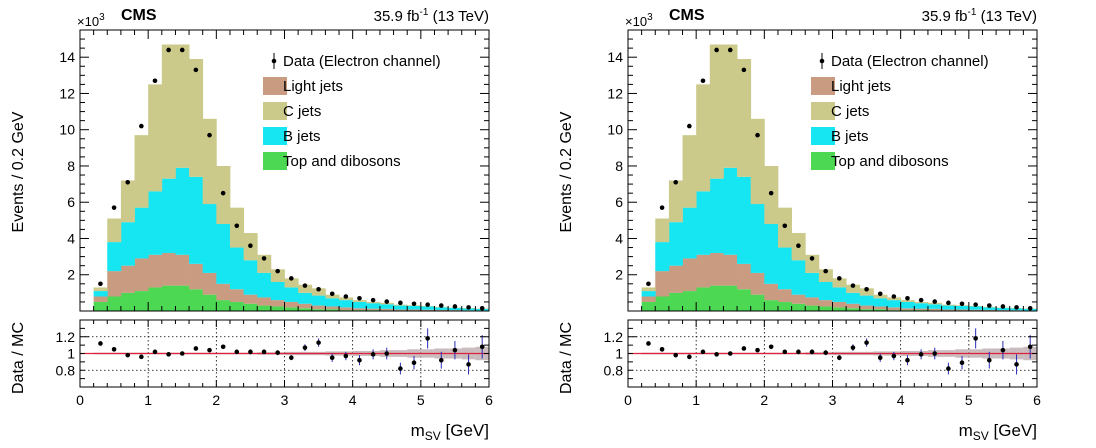 This screenshot has width=1096, height=448. What do you see at coordinates (861, 86) in the screenshot?
I see `legend-label-light: Light jets` at bounding box center [861, 86].